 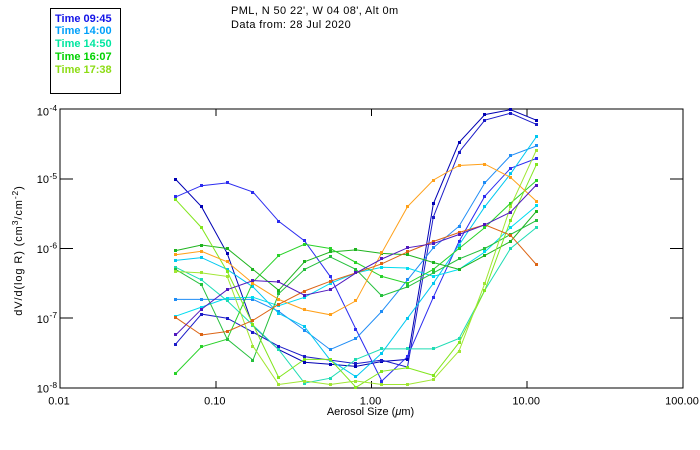 I want to click on svg-text: 10.00, so click(x=526, y=402).